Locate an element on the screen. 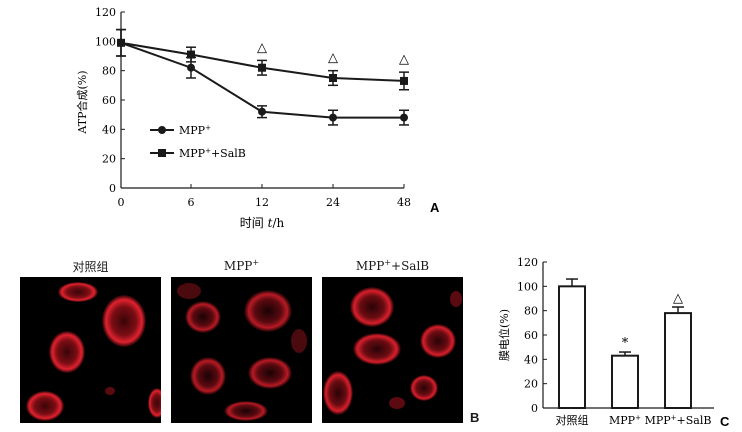 This screenshot has height=432, width=742. bar-y-tick-label: 100 is located at coordinates (527, 286).